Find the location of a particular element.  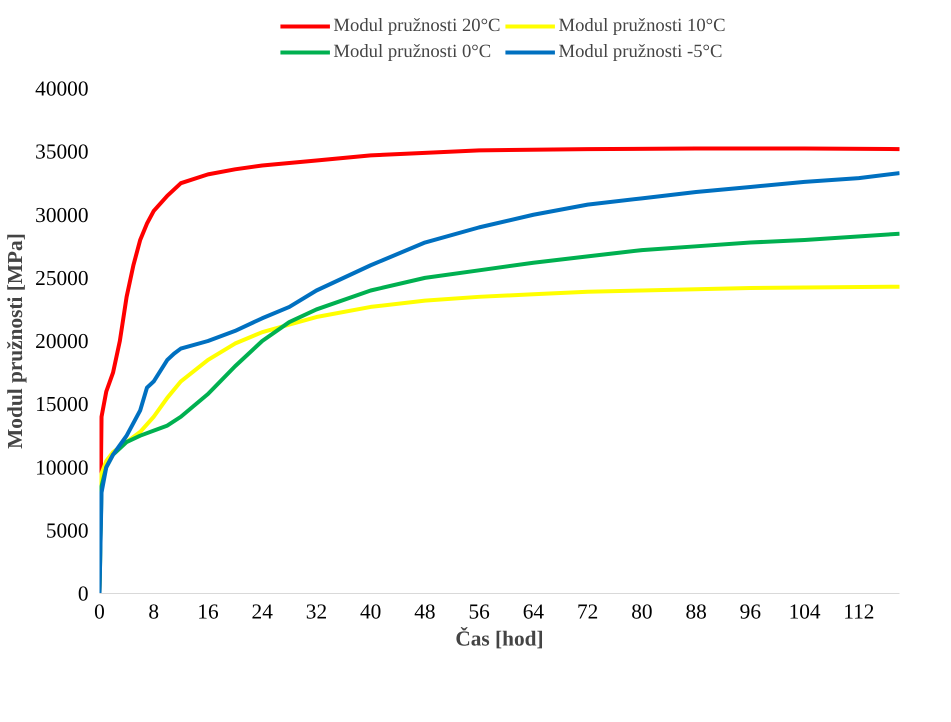

y-tick-label: 0 is located at coordinates (83, 594).